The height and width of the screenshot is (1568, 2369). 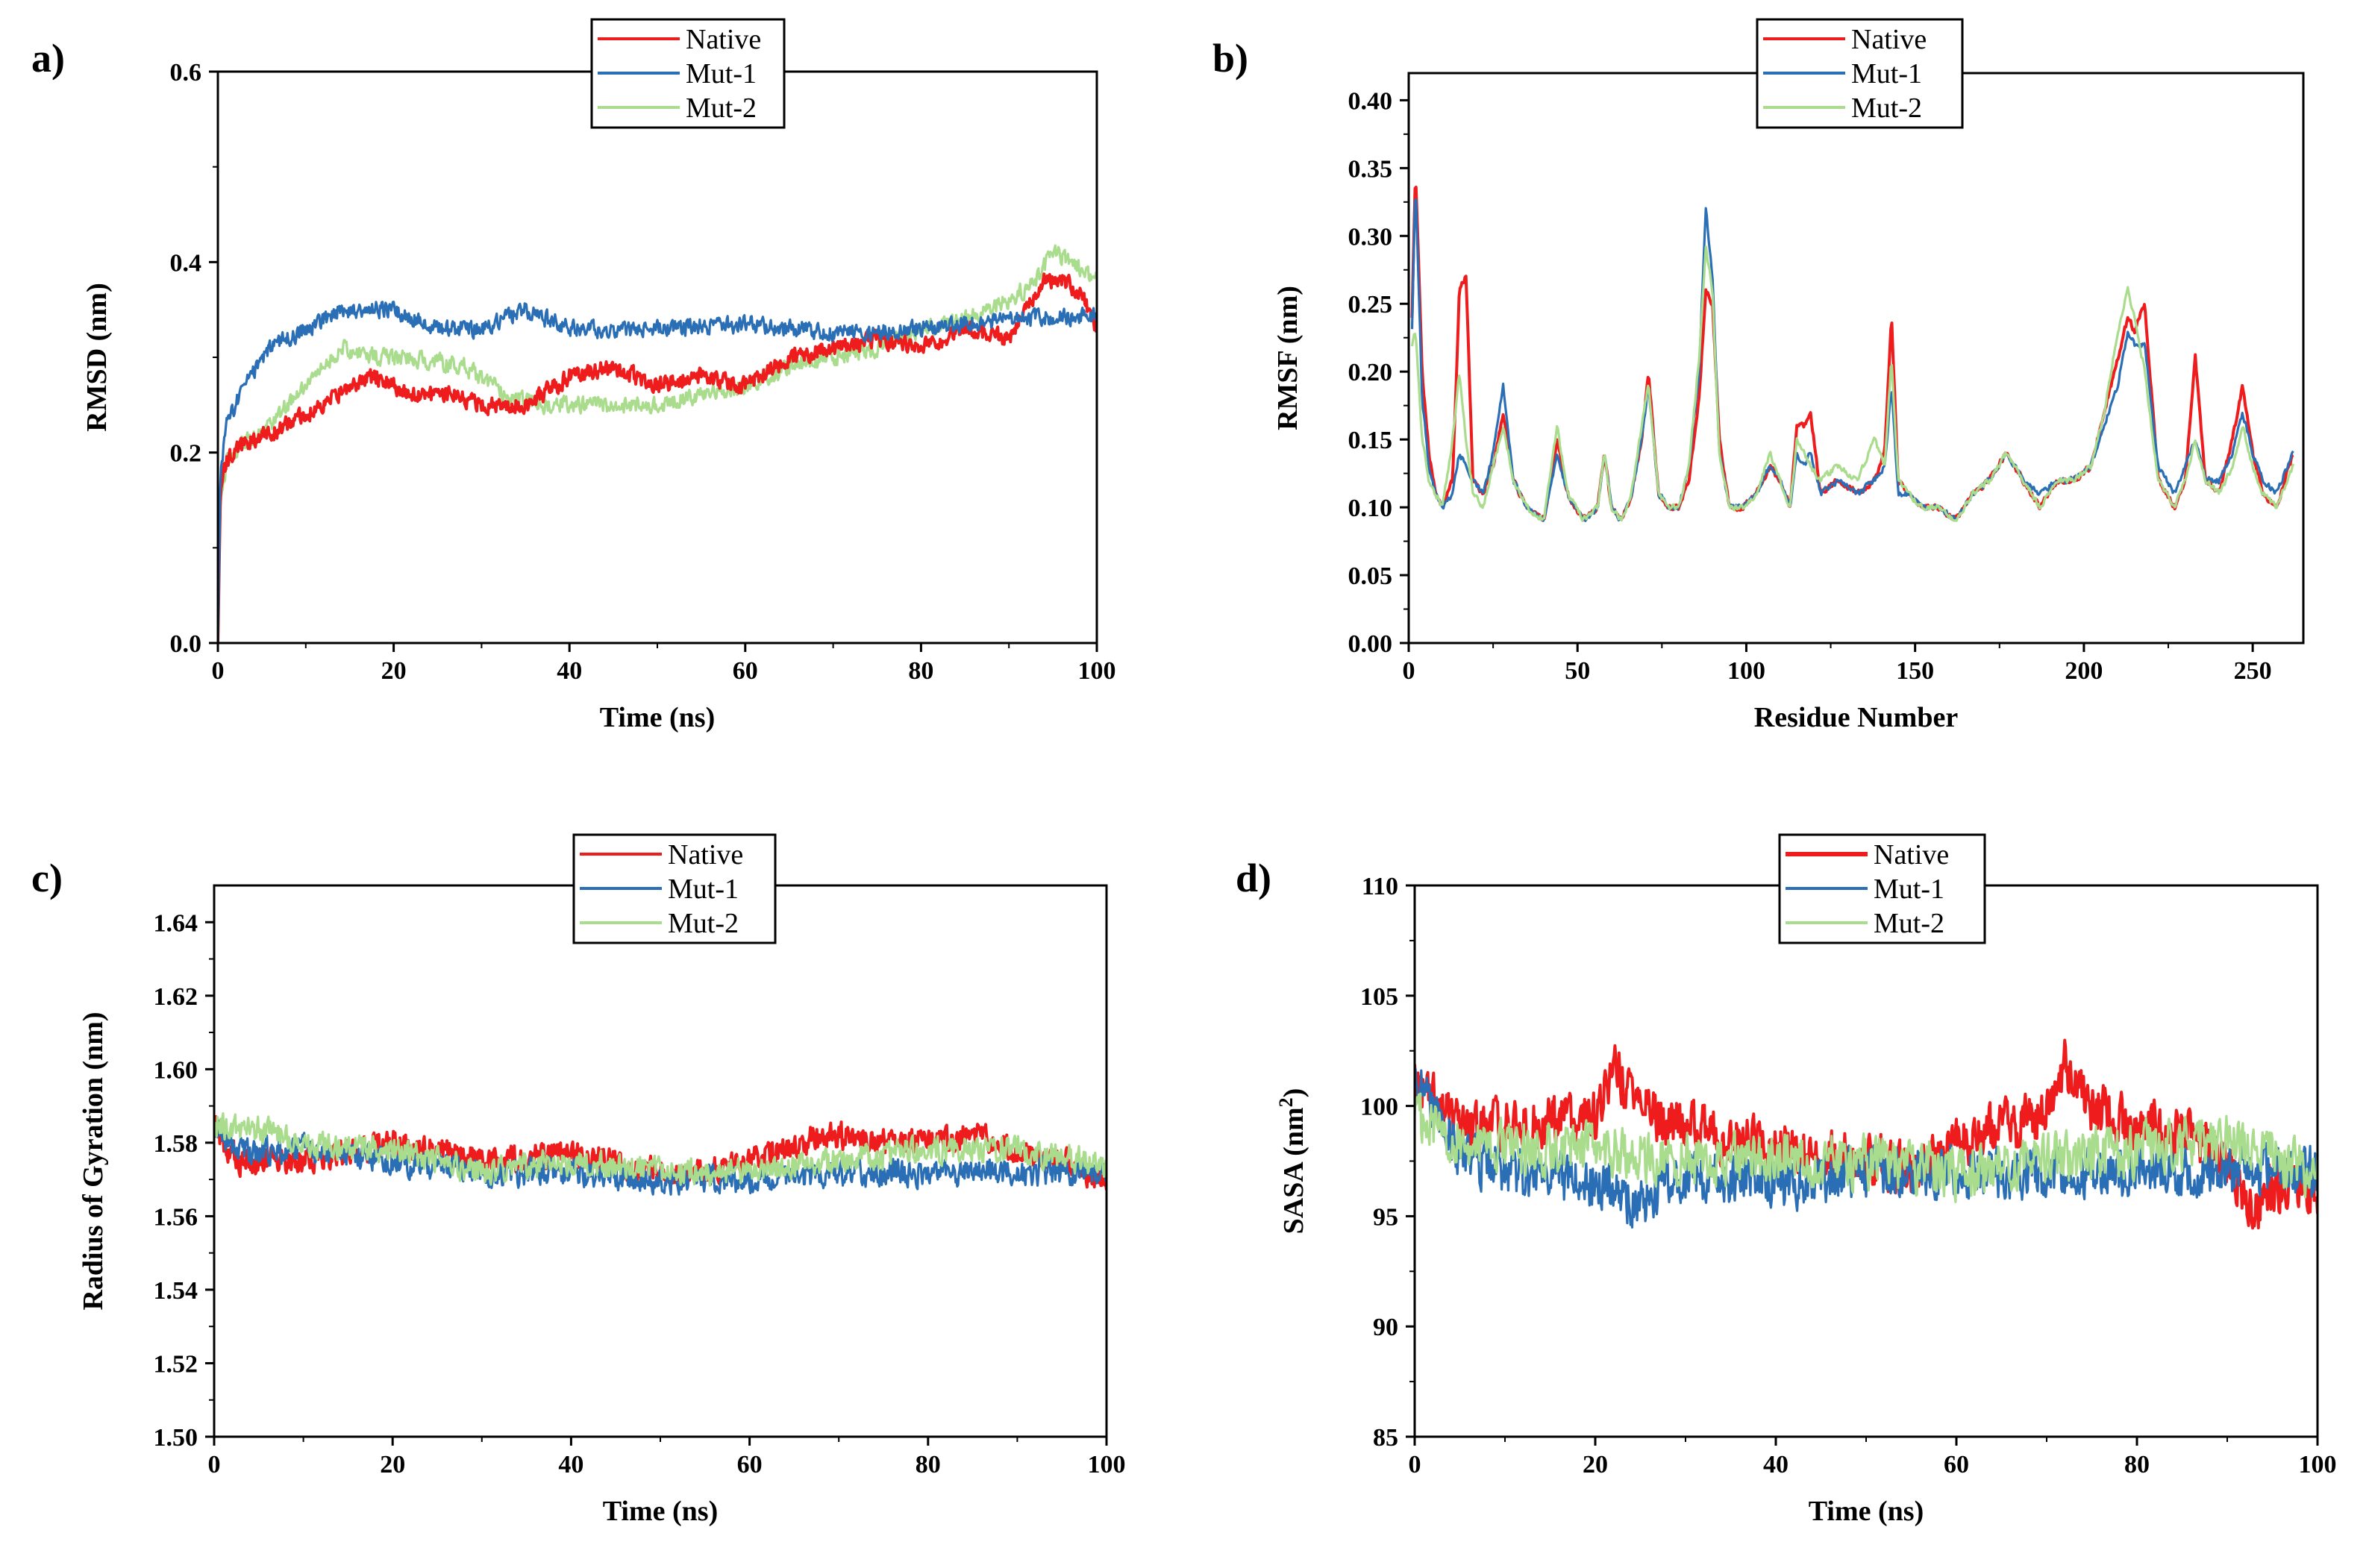 I want to click on y-tick-label: 0.2, so click(x=186, y=454).